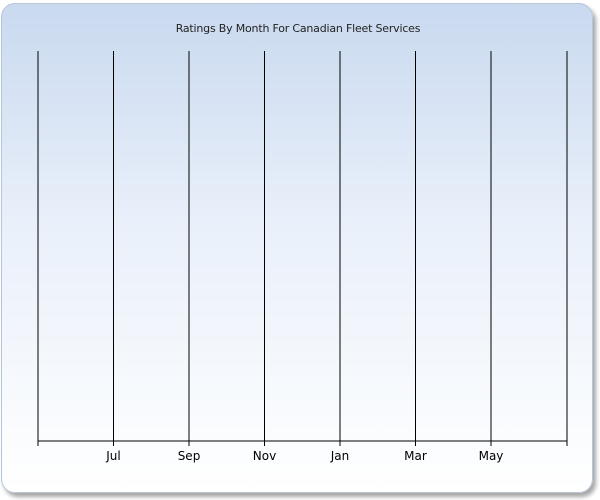 This screenshot has height=500, width=600. I want to click on x-tick-label-jan: Jan, so click(340, 456).